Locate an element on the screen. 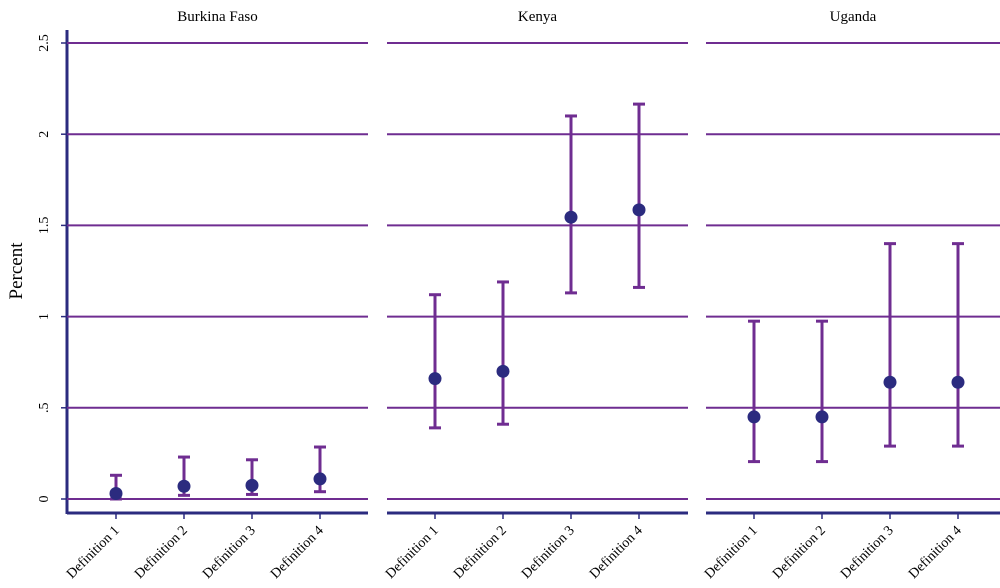 The height and width of the screenshot is (588, 1000). y-tick-label: 2 is located at coordinates (44, 134).